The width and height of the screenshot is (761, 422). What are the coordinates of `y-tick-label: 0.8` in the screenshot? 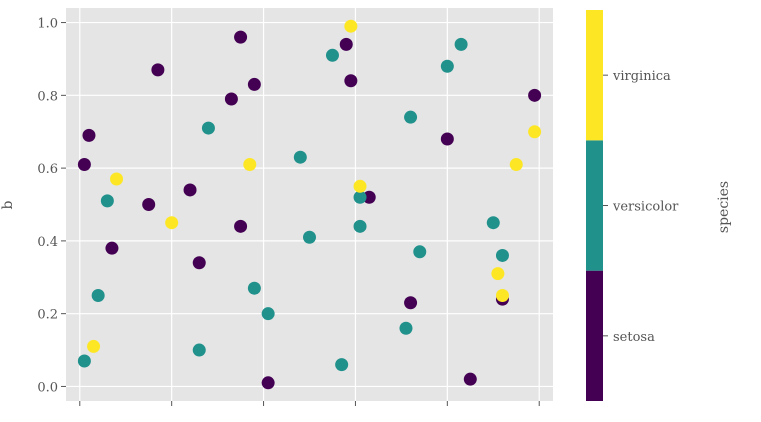 It's located at (47, 96).